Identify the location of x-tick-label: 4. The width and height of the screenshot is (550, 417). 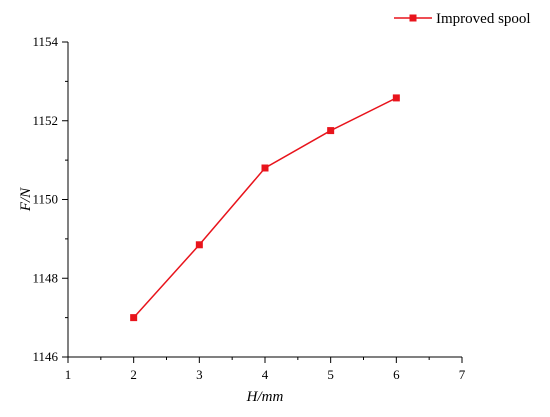
(265, 374).